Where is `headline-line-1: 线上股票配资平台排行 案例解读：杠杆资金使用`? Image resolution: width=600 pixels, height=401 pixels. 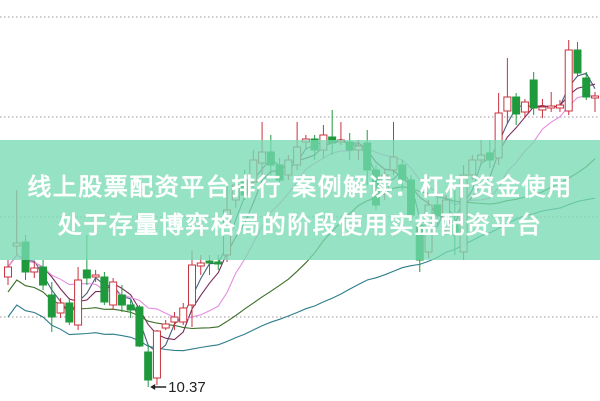 headline-line-1: 线上股票配资平台排行 案例解读：杠杆资金使用 is located at coordinates (300, 187).